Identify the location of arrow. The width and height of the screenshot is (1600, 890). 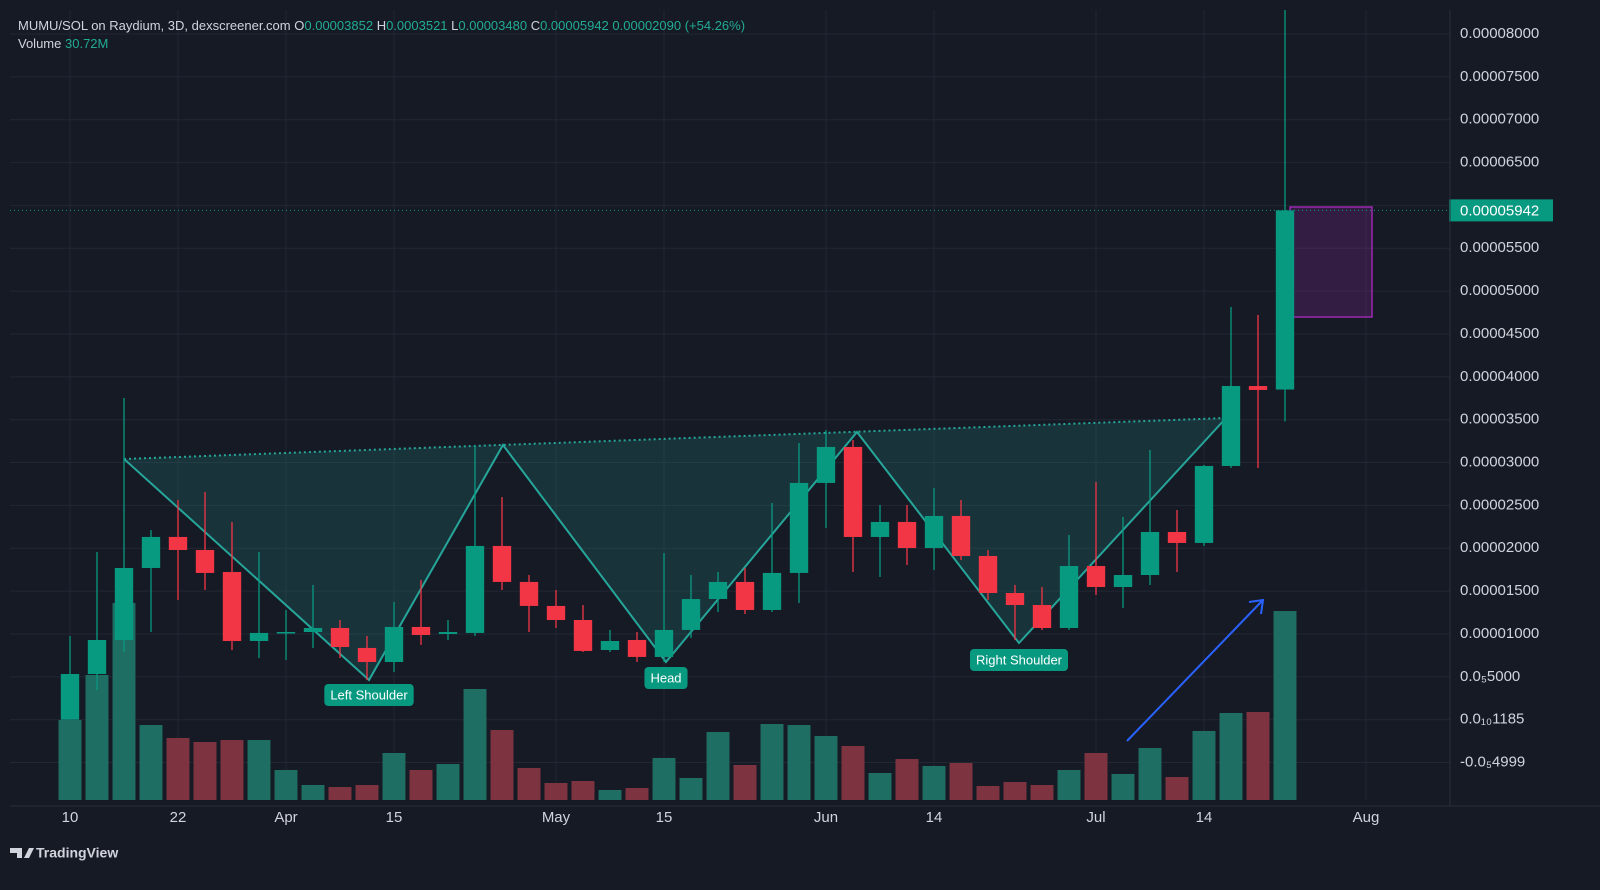
(1194, 671).